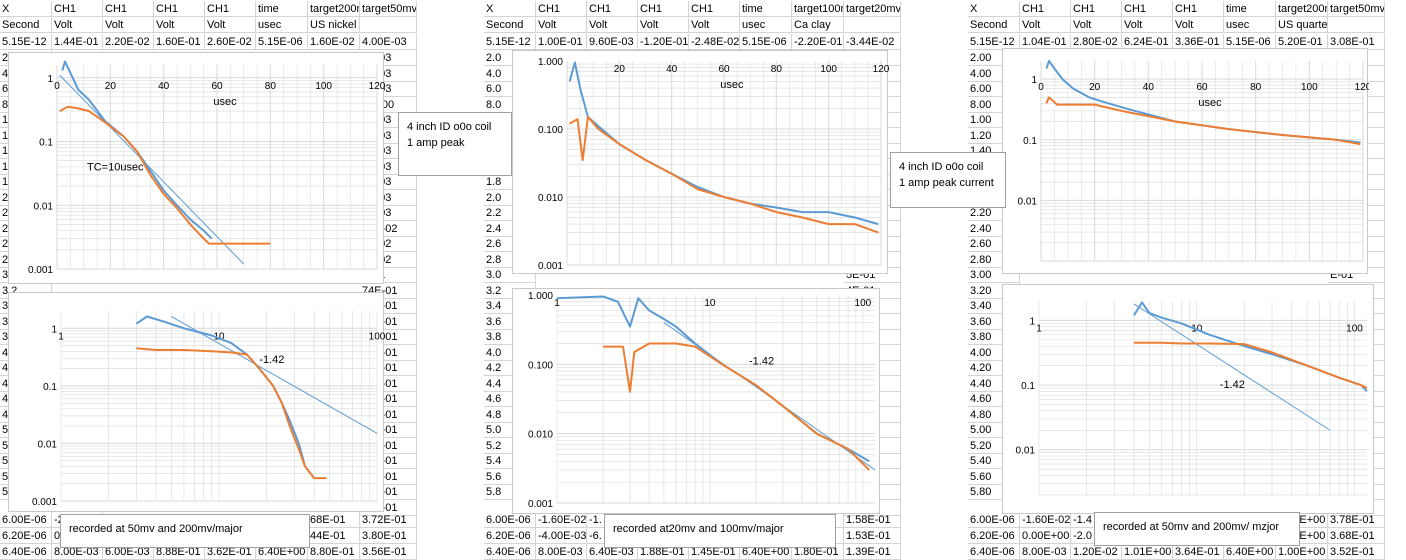 This screenshot has width=1406, height=560. I want to click on header-cell: Ca clay, so click(818, 25).